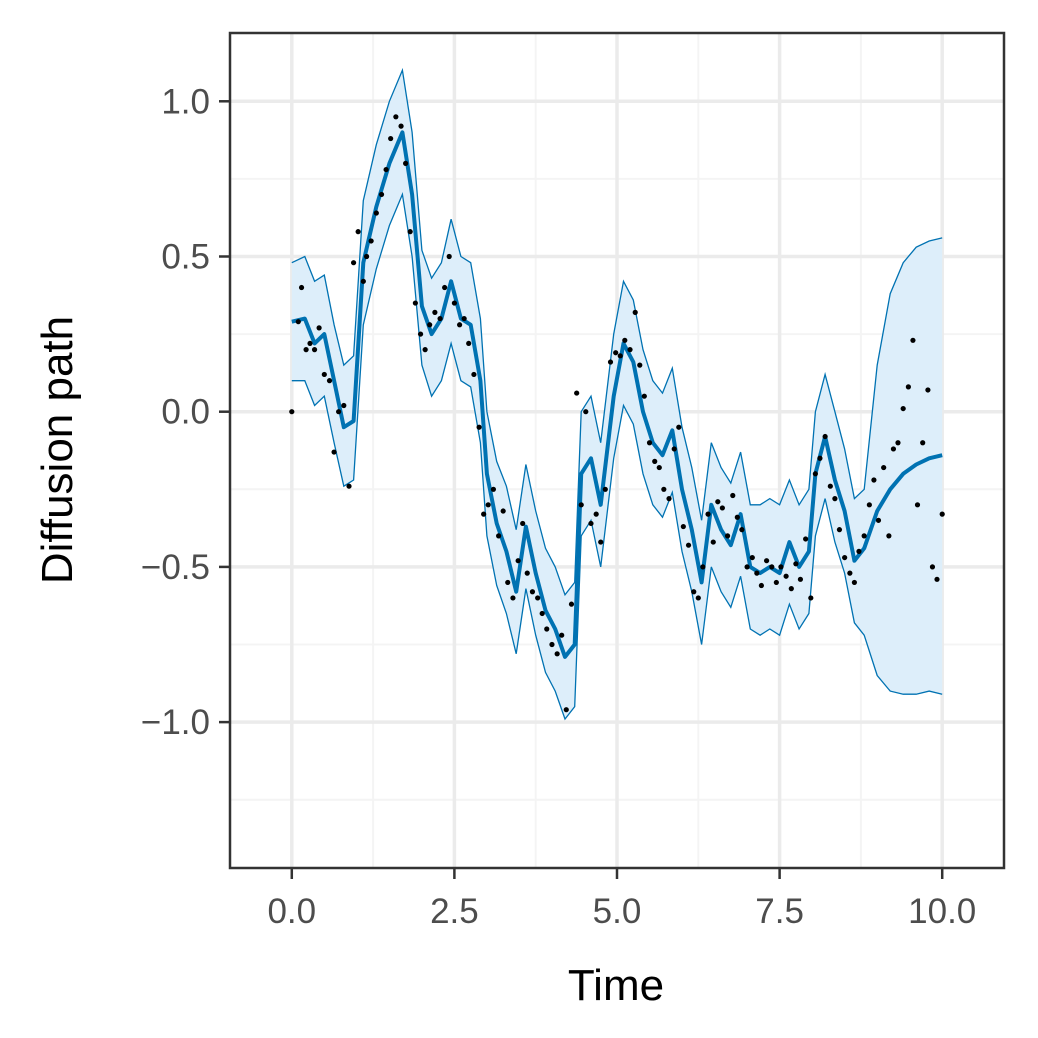 The image size is (1038, 1038). What do you see at coordinates (185, 256) in the screenshot?
I see `y-tick-label: 0.5` at bounding box center [185, 256].